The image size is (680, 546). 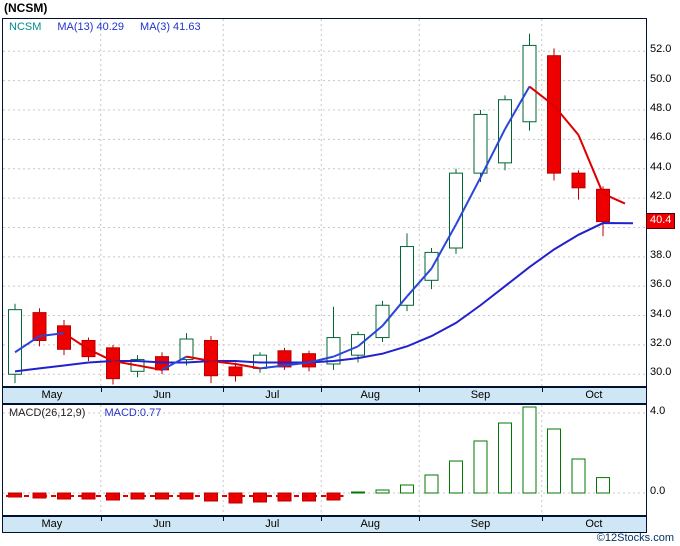 What do you see at coordinates (170, 27) in the screenshot?
I see `legend-item: MA(3) 41.63` at bounding box center [170, 27].